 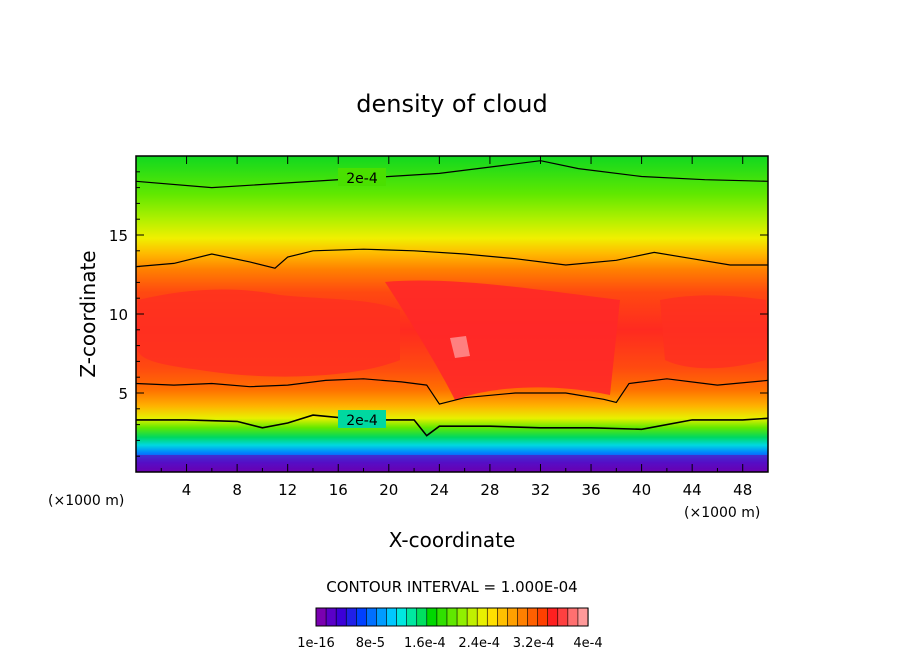 I want to click on cloud-core-left, so click(x=269, y=333).